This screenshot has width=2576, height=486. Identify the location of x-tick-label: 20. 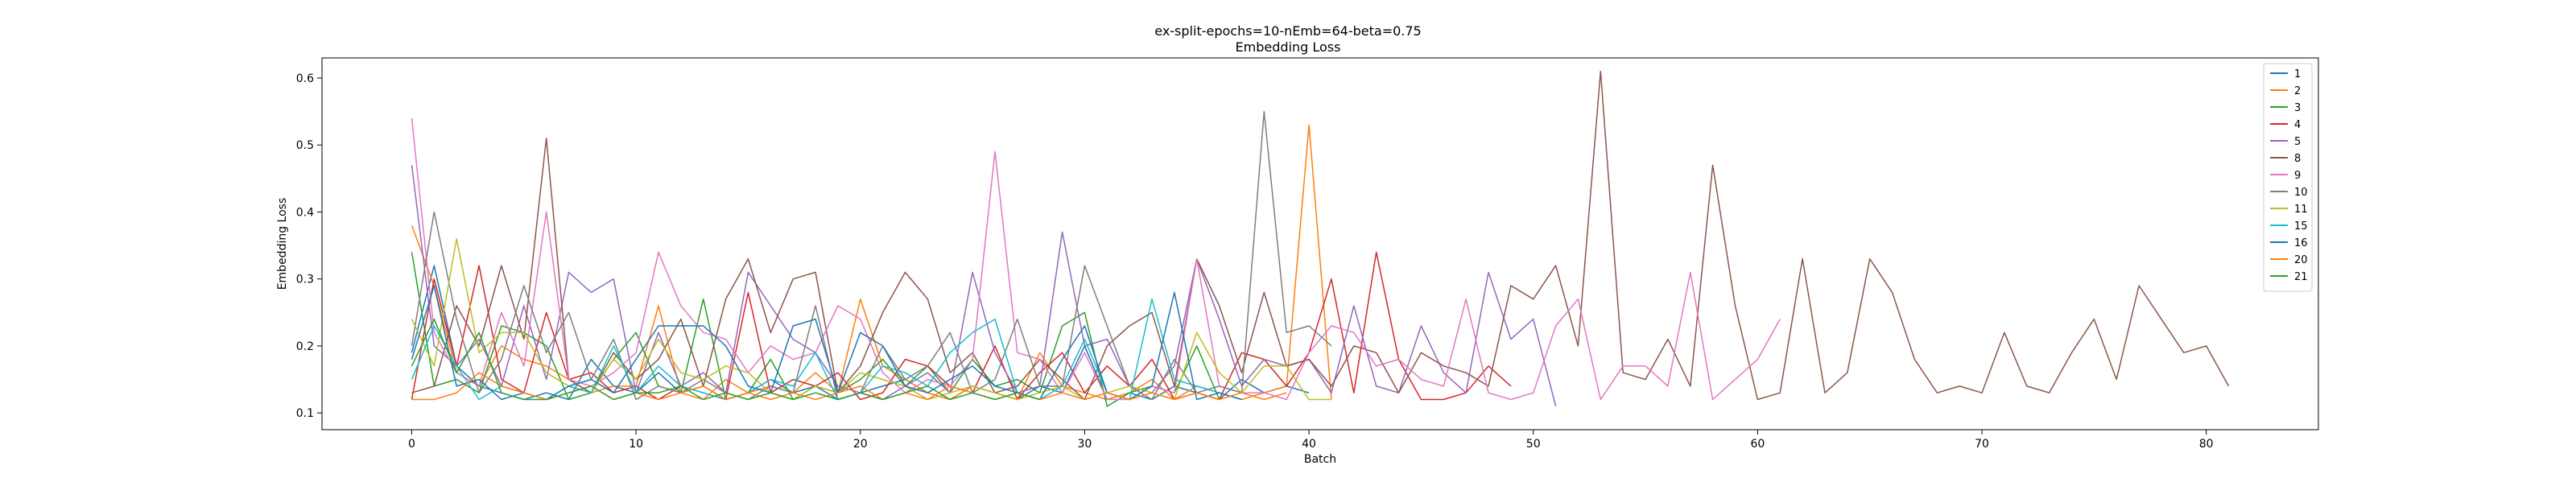
(860, 444).